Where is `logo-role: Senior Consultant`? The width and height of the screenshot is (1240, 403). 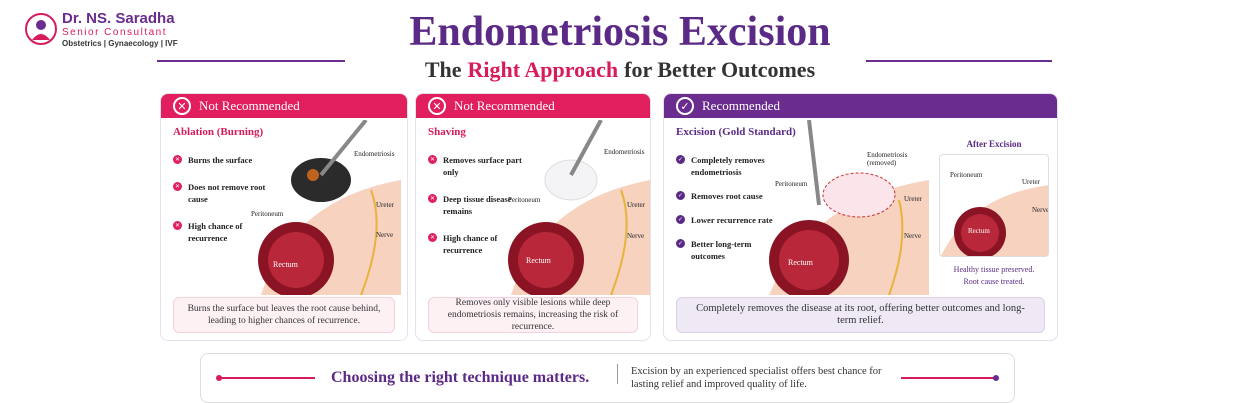
logo-role: Senior Consultant is located at coordinates (114, 32).